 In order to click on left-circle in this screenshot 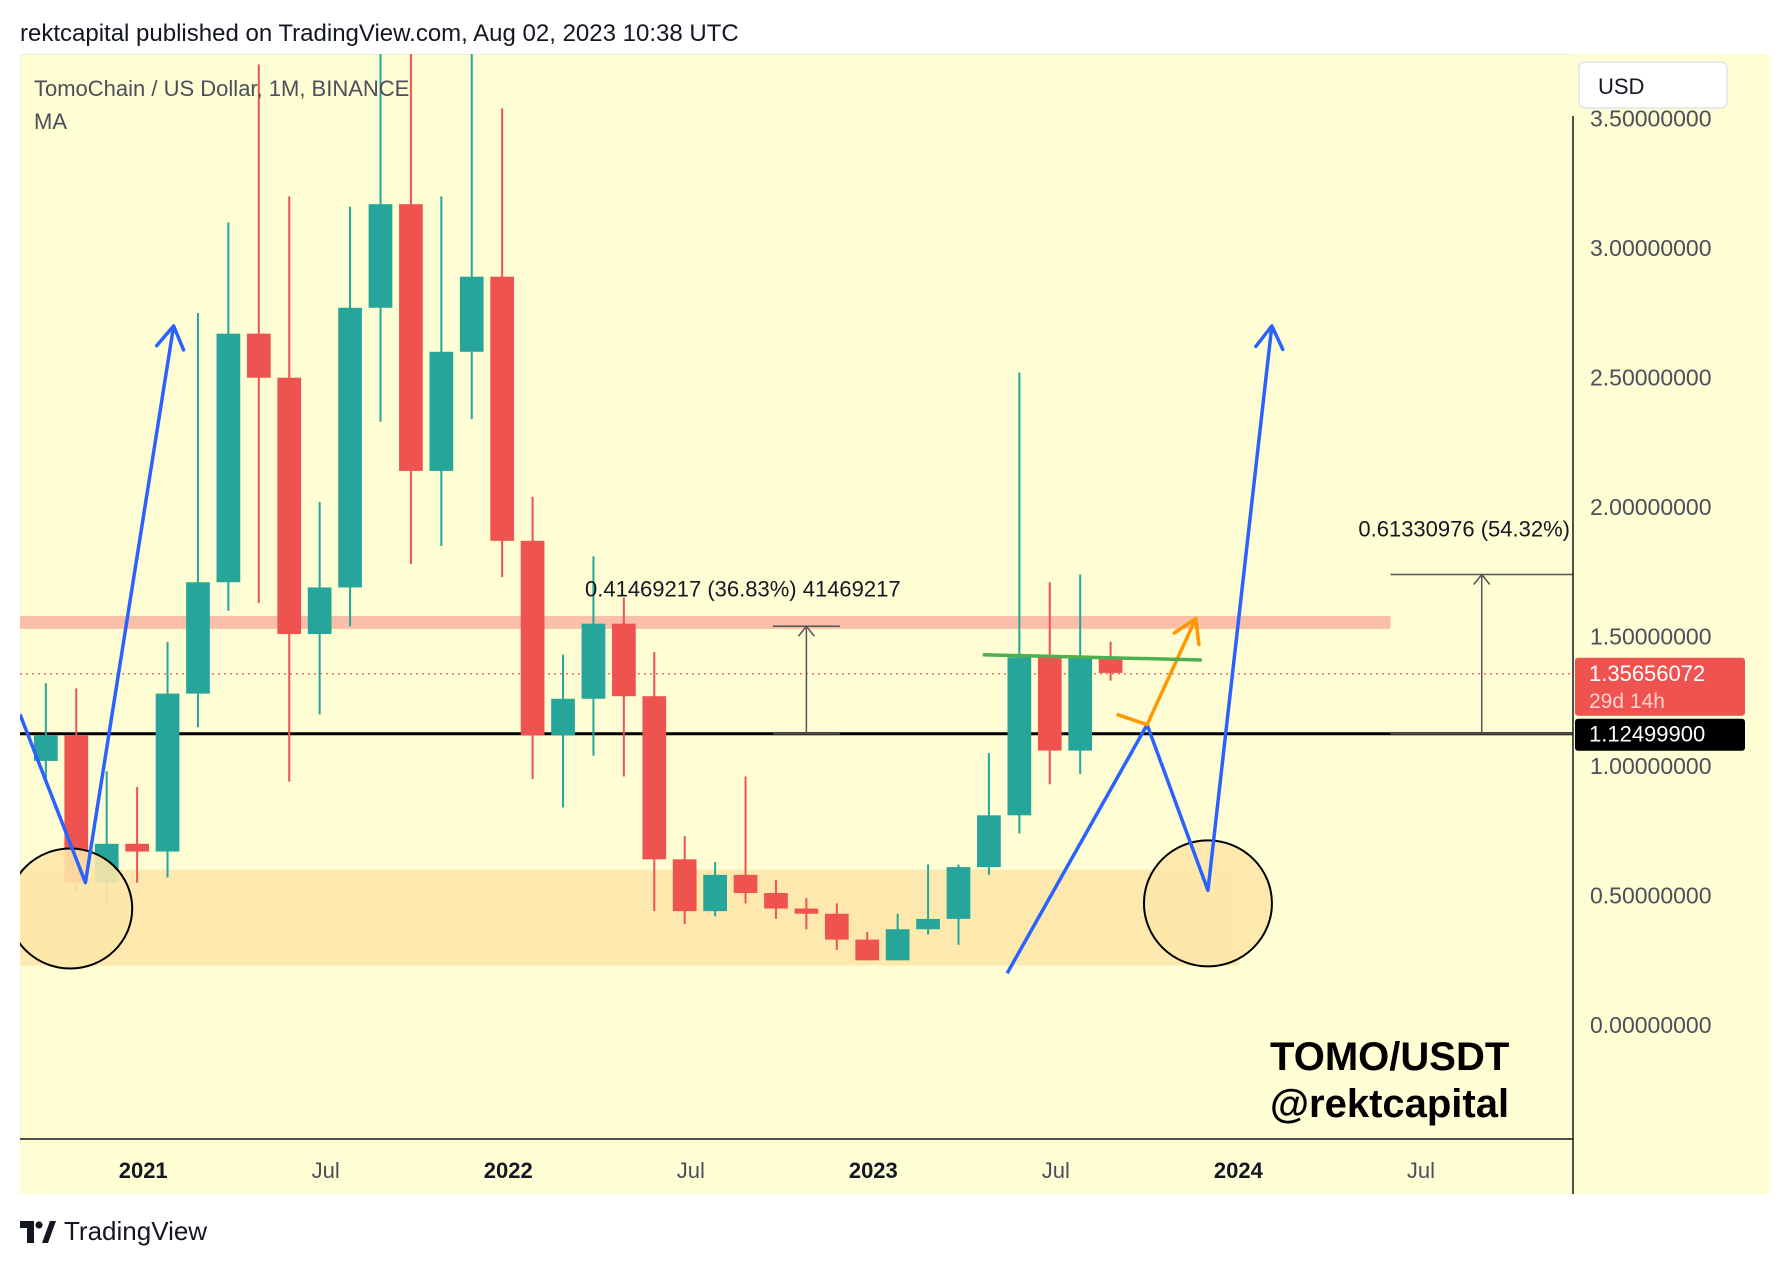, I will do `click(77, 908)`.